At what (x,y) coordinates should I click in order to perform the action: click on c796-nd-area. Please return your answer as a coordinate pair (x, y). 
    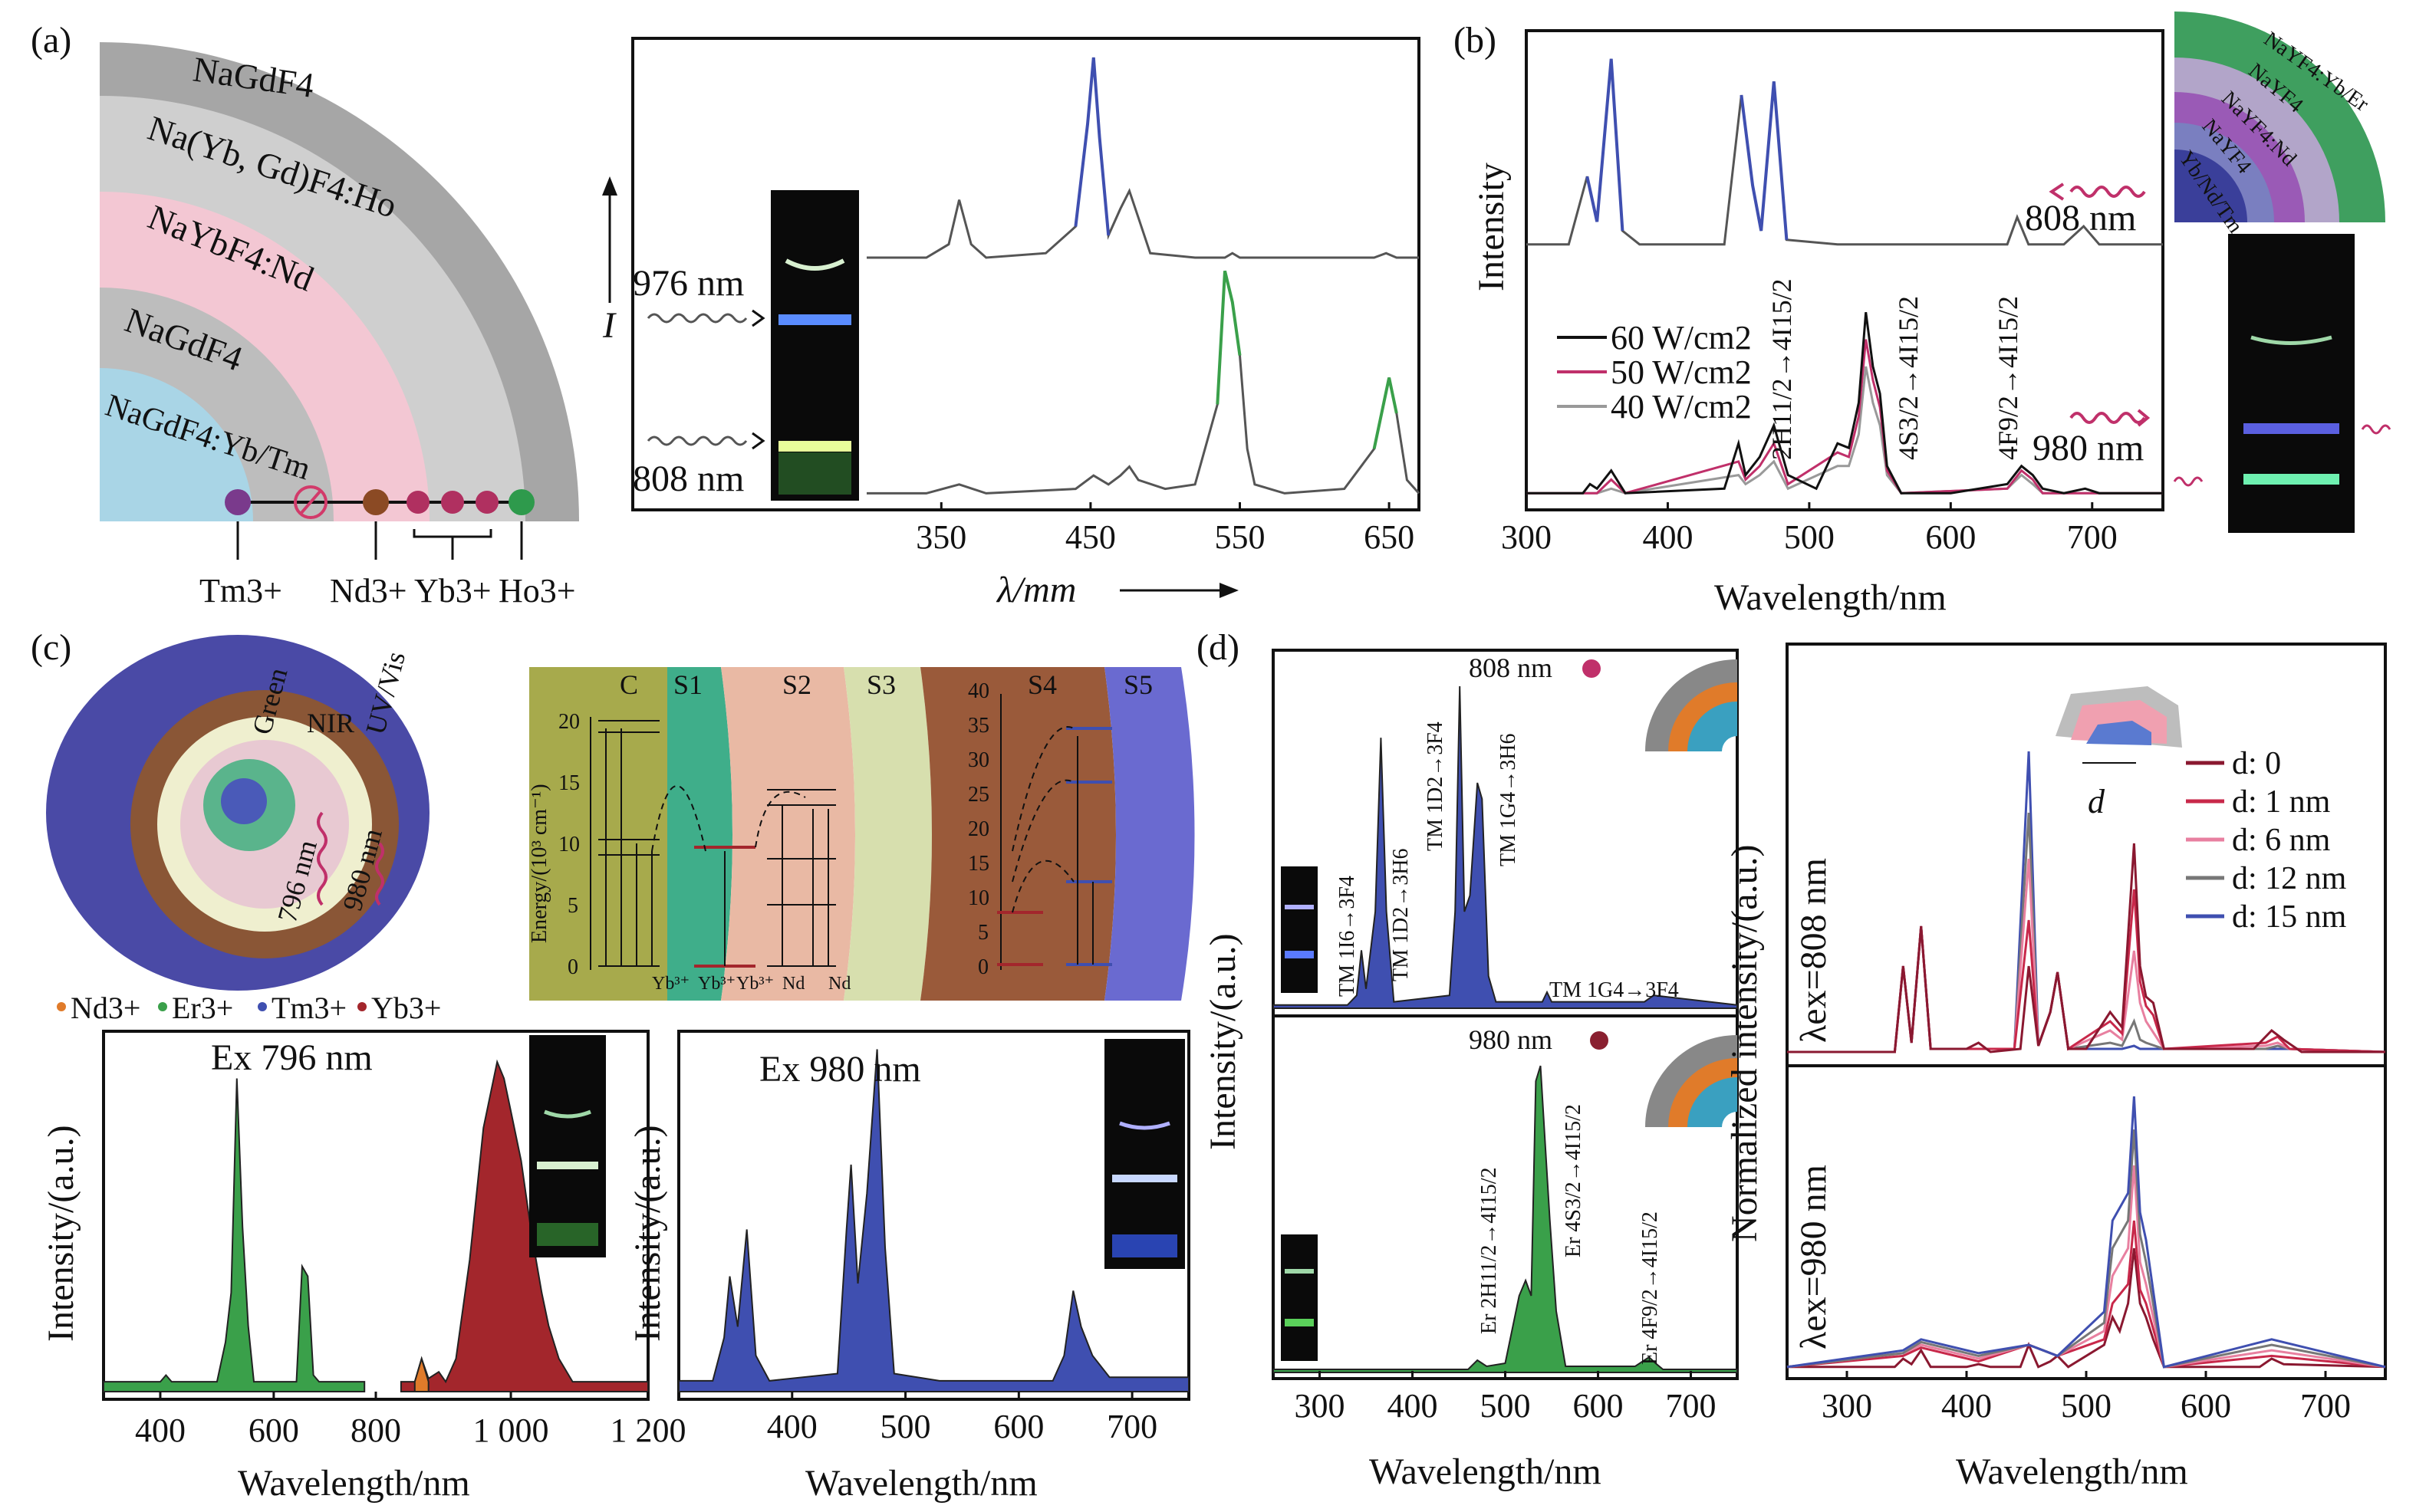
    Looking at the image, I should click on (421, 1374).